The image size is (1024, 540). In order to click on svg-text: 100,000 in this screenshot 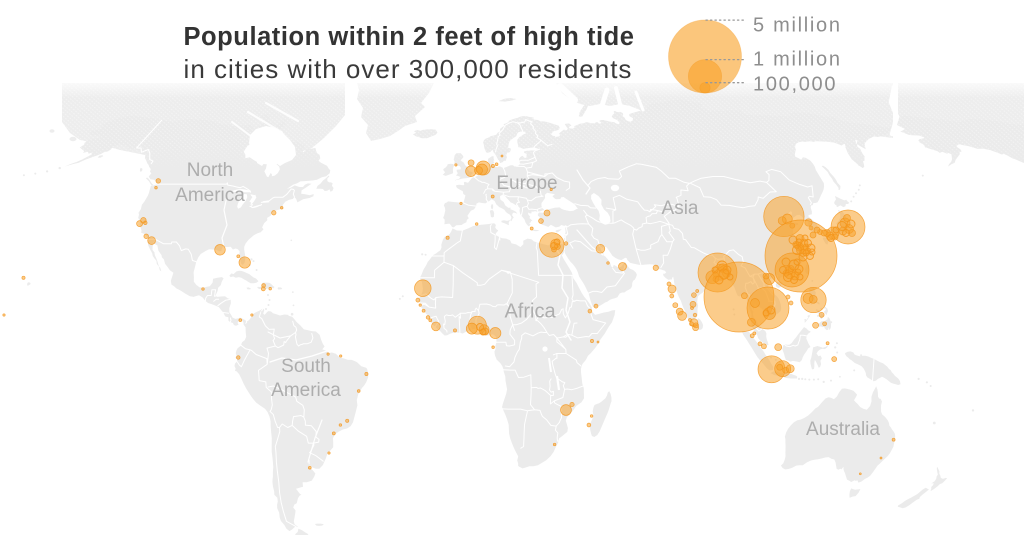, I will do `click(795, 85)`.